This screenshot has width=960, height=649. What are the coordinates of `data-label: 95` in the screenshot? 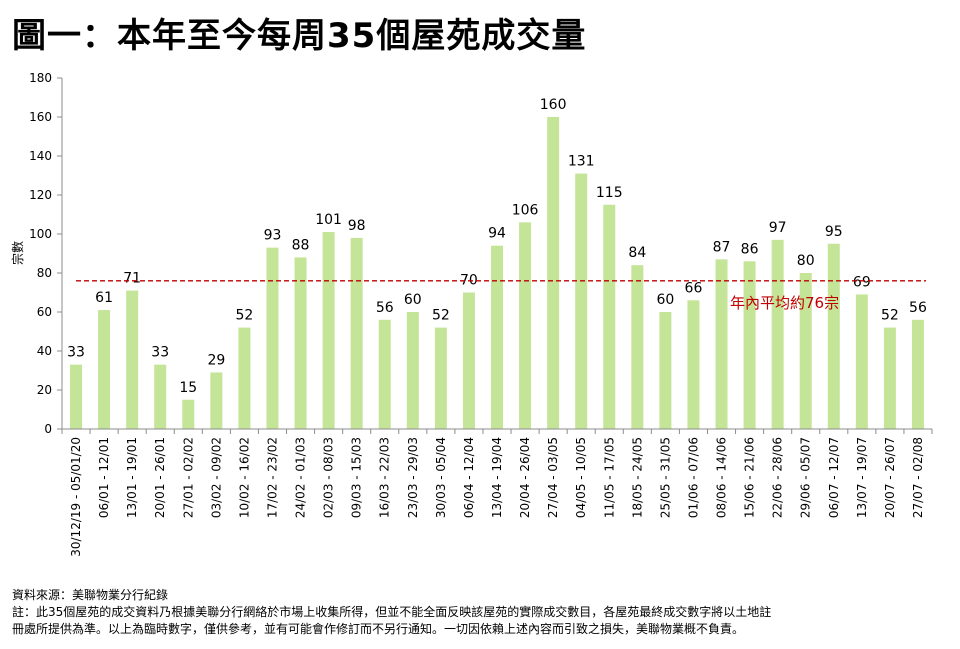 It's located at (834, 232).